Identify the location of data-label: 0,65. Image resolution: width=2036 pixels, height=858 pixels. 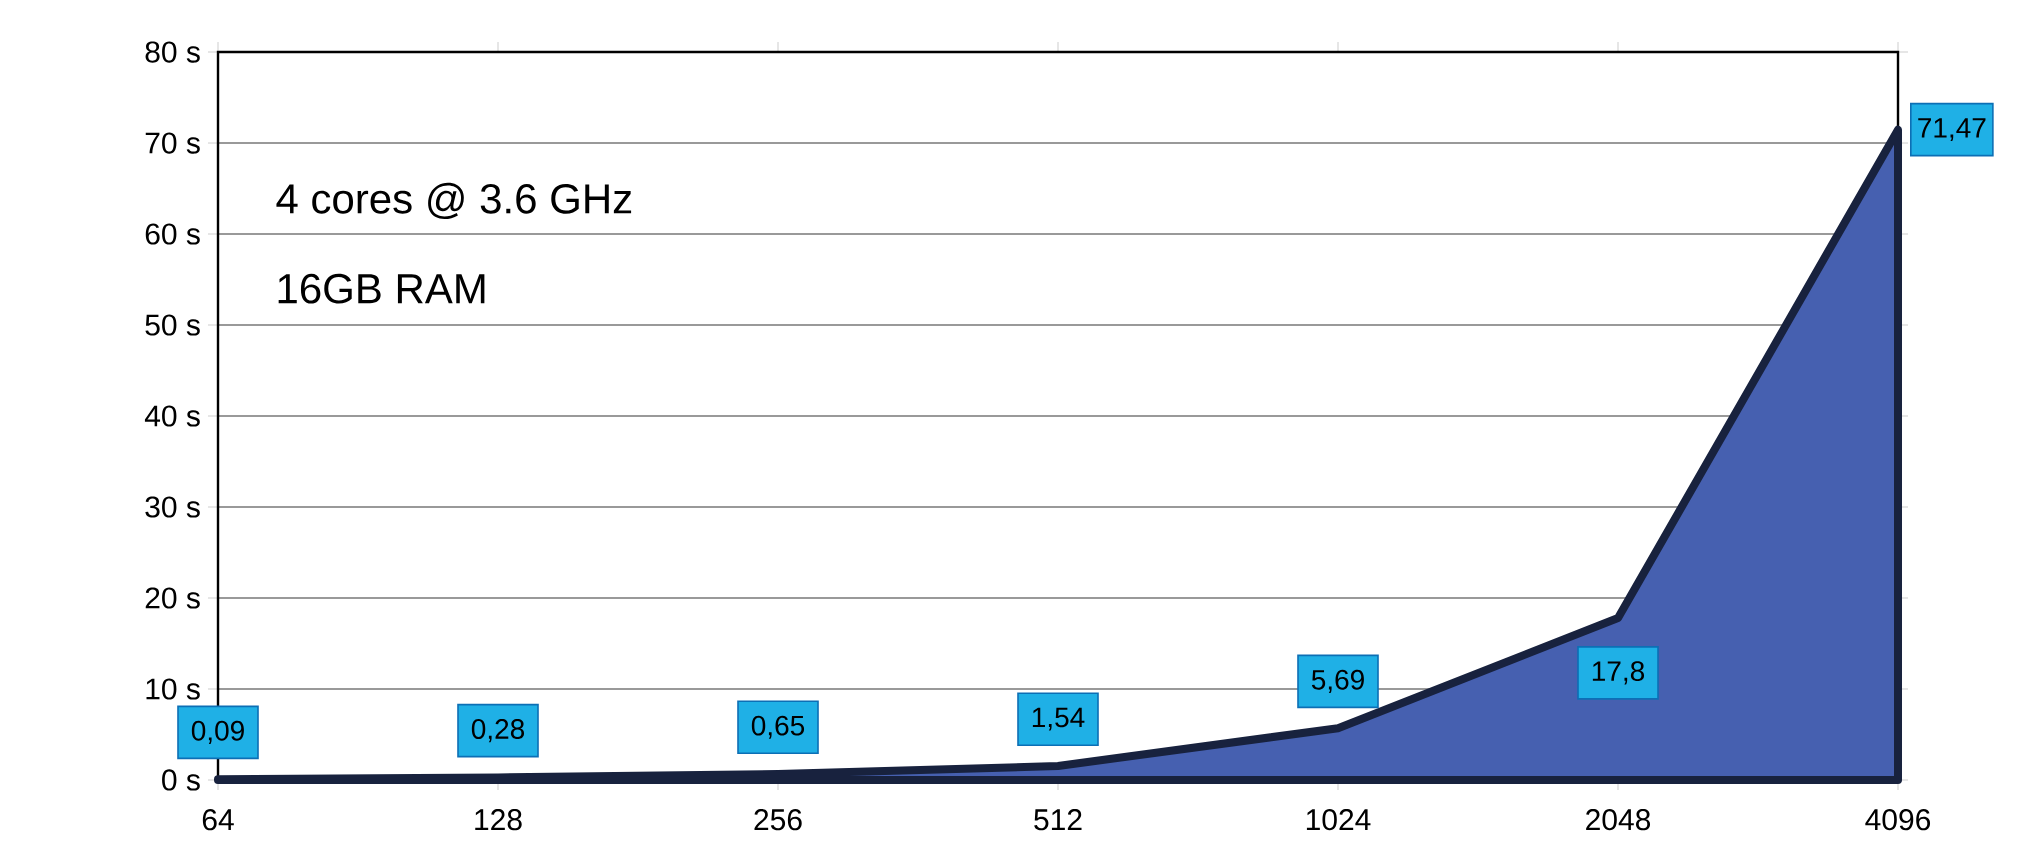
(778, 727).